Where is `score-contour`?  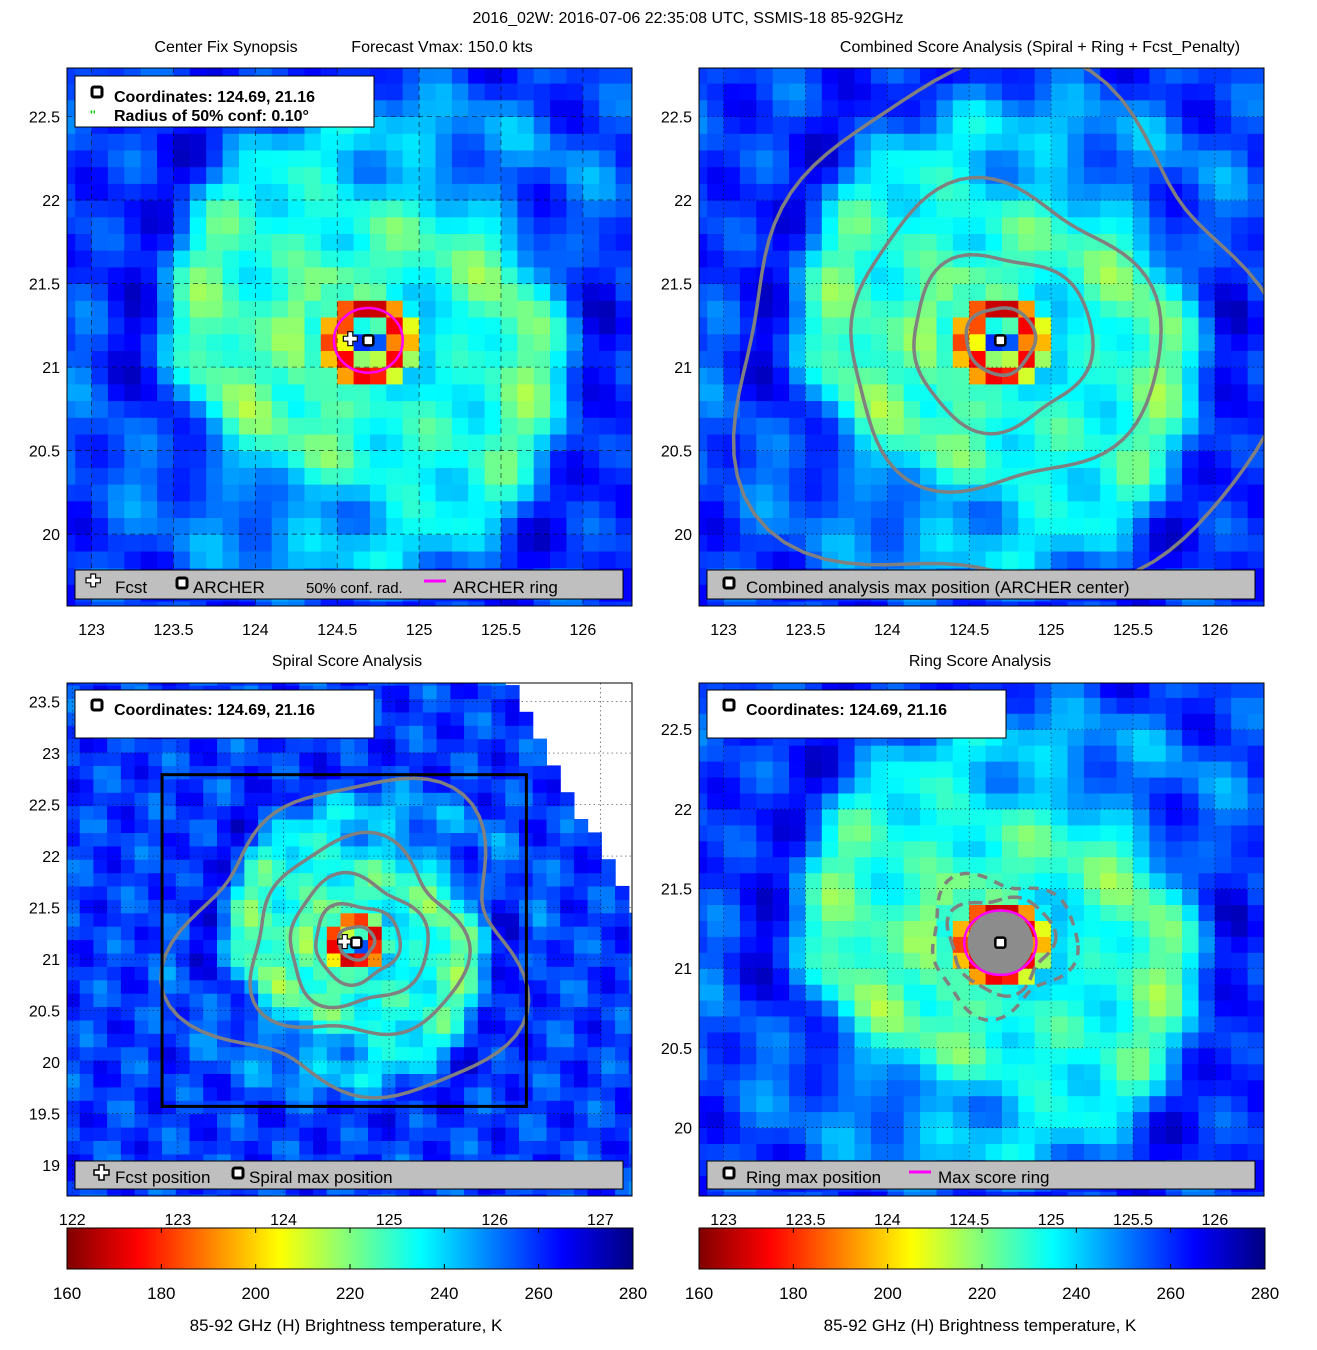 score-contour is located at coordinates (1003, 344).